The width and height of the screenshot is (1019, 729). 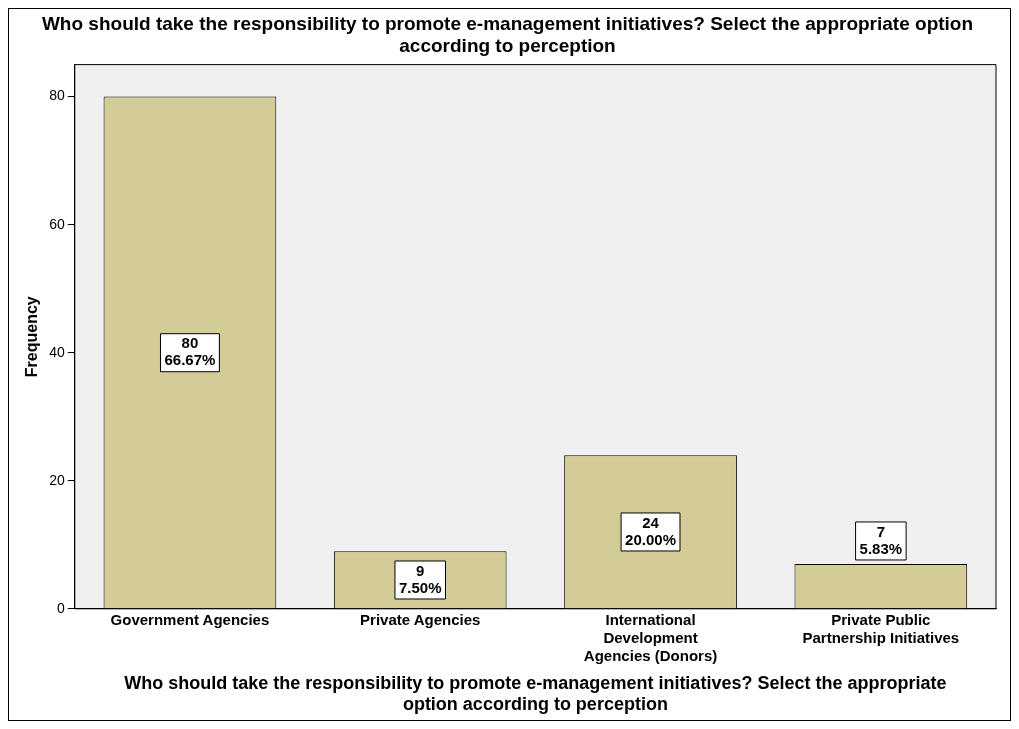 What do you see at coordinates (60, 607) in the screenshot?
I see `y-tick-label: 0` at bounding box center [60, 607].